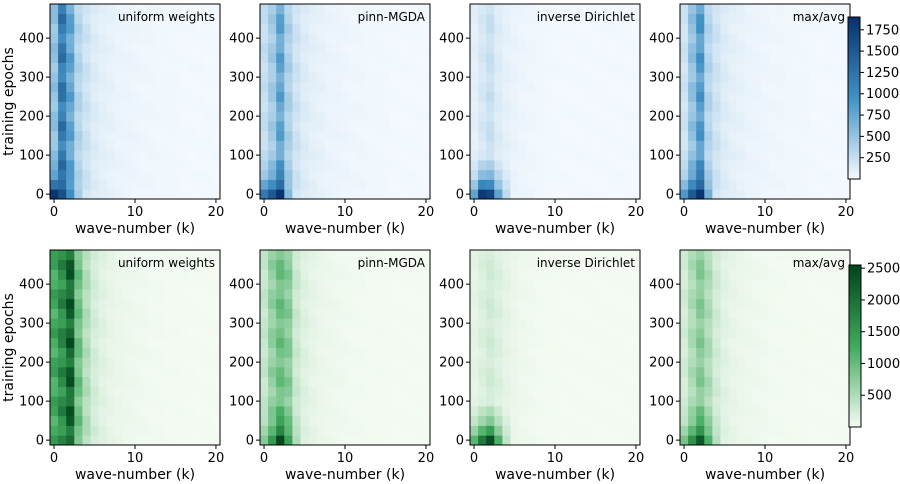 The image size is (900, 484). Describe the element at coordinates (31, 324) in the screenshot. I see `y-tick-label: 300` at that location.